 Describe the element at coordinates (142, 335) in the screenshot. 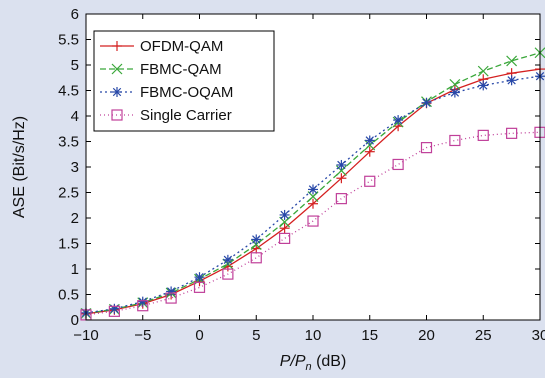

I see `x-tick-label: −5` at that location.